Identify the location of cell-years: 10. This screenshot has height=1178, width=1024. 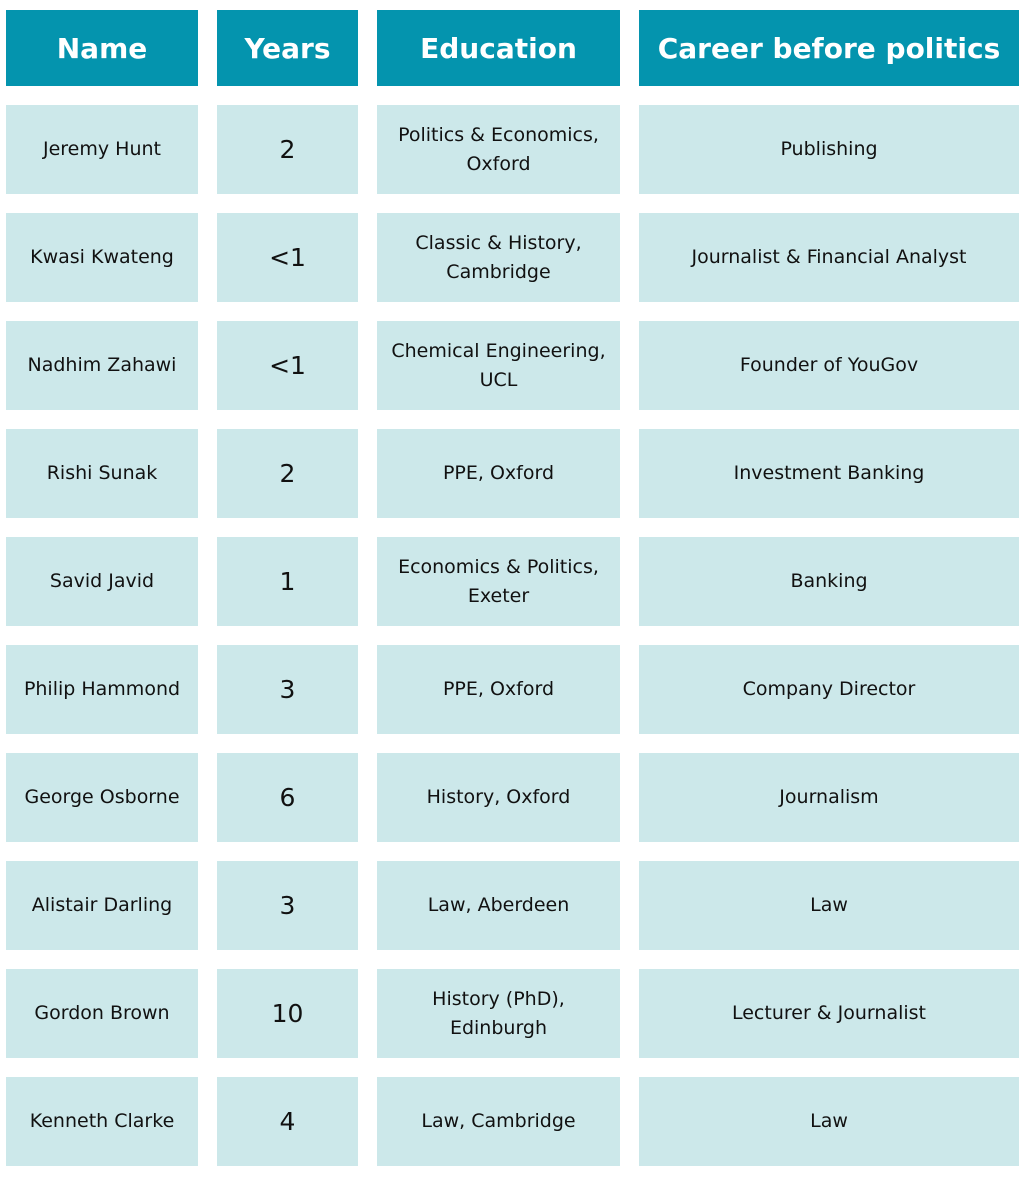
(287, 1013).